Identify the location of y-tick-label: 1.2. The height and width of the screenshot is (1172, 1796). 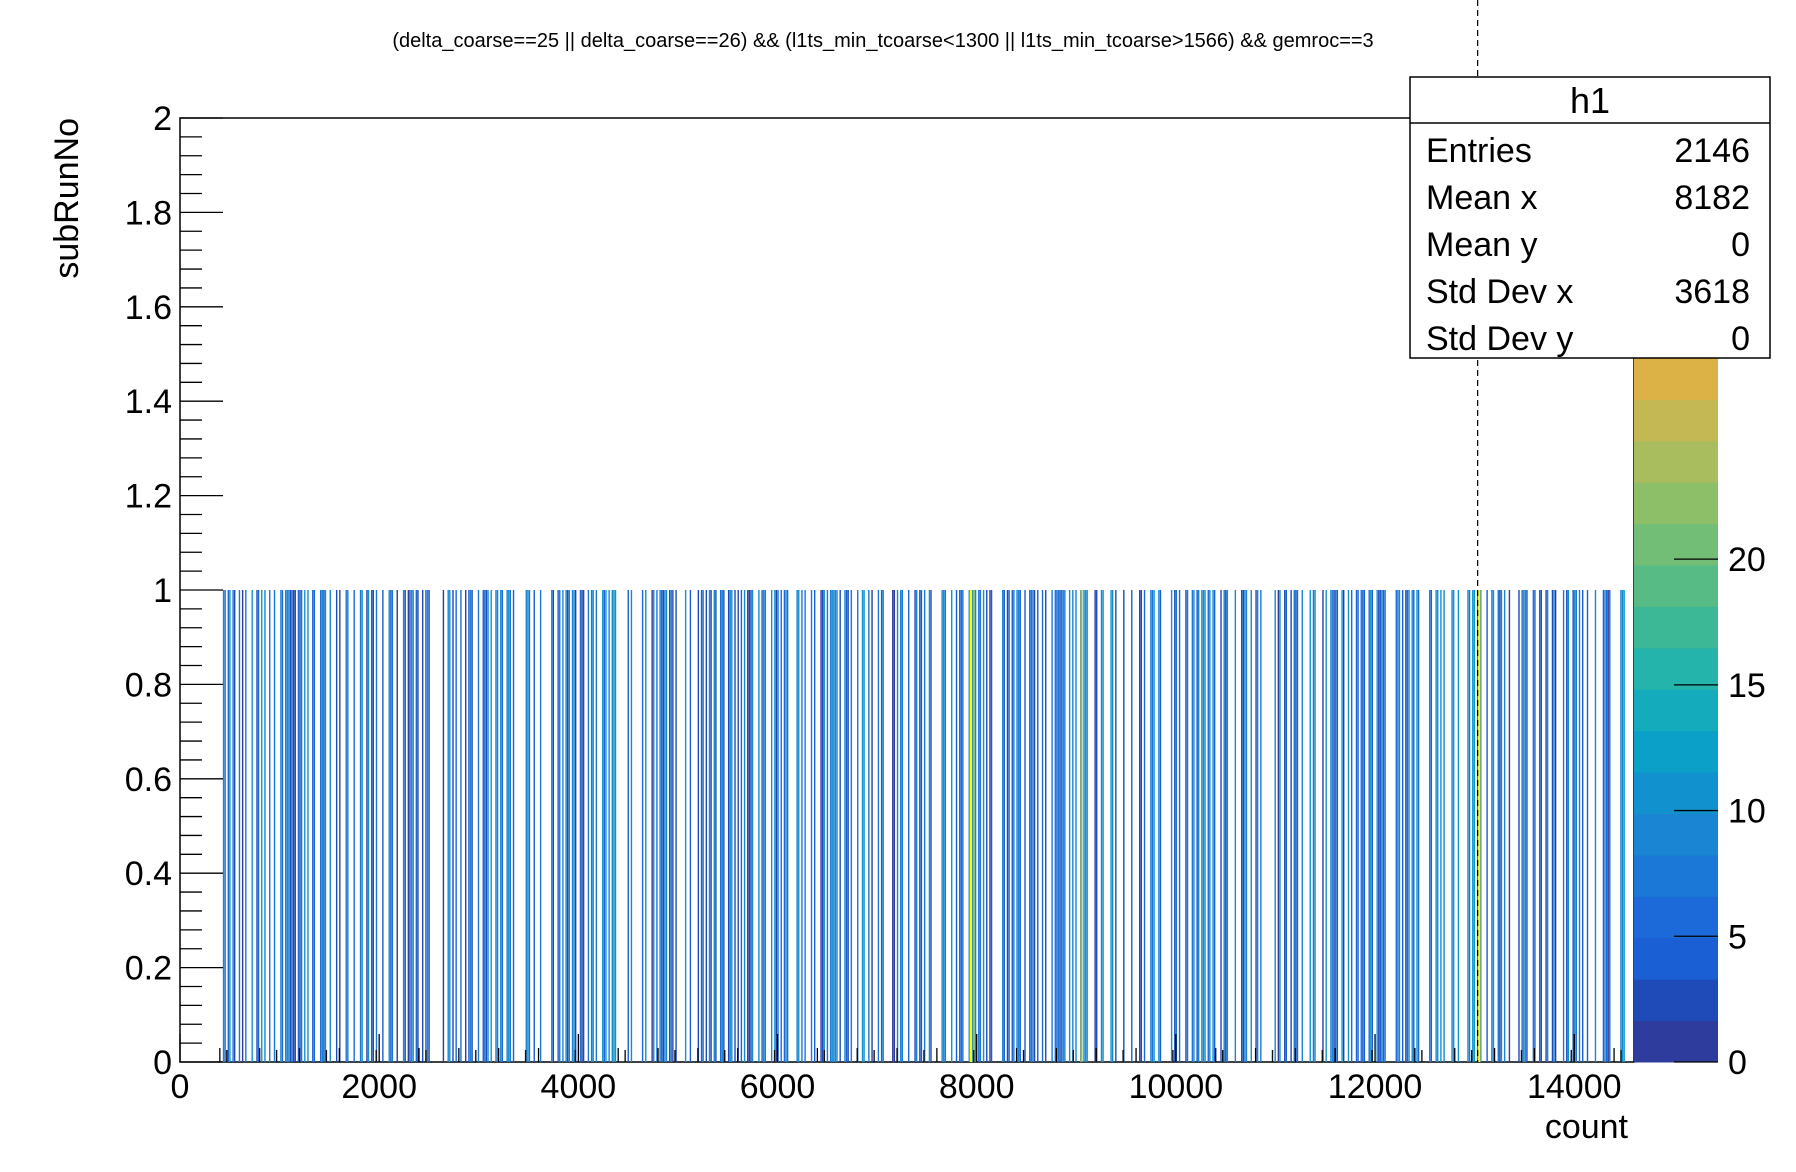
(148, 497).